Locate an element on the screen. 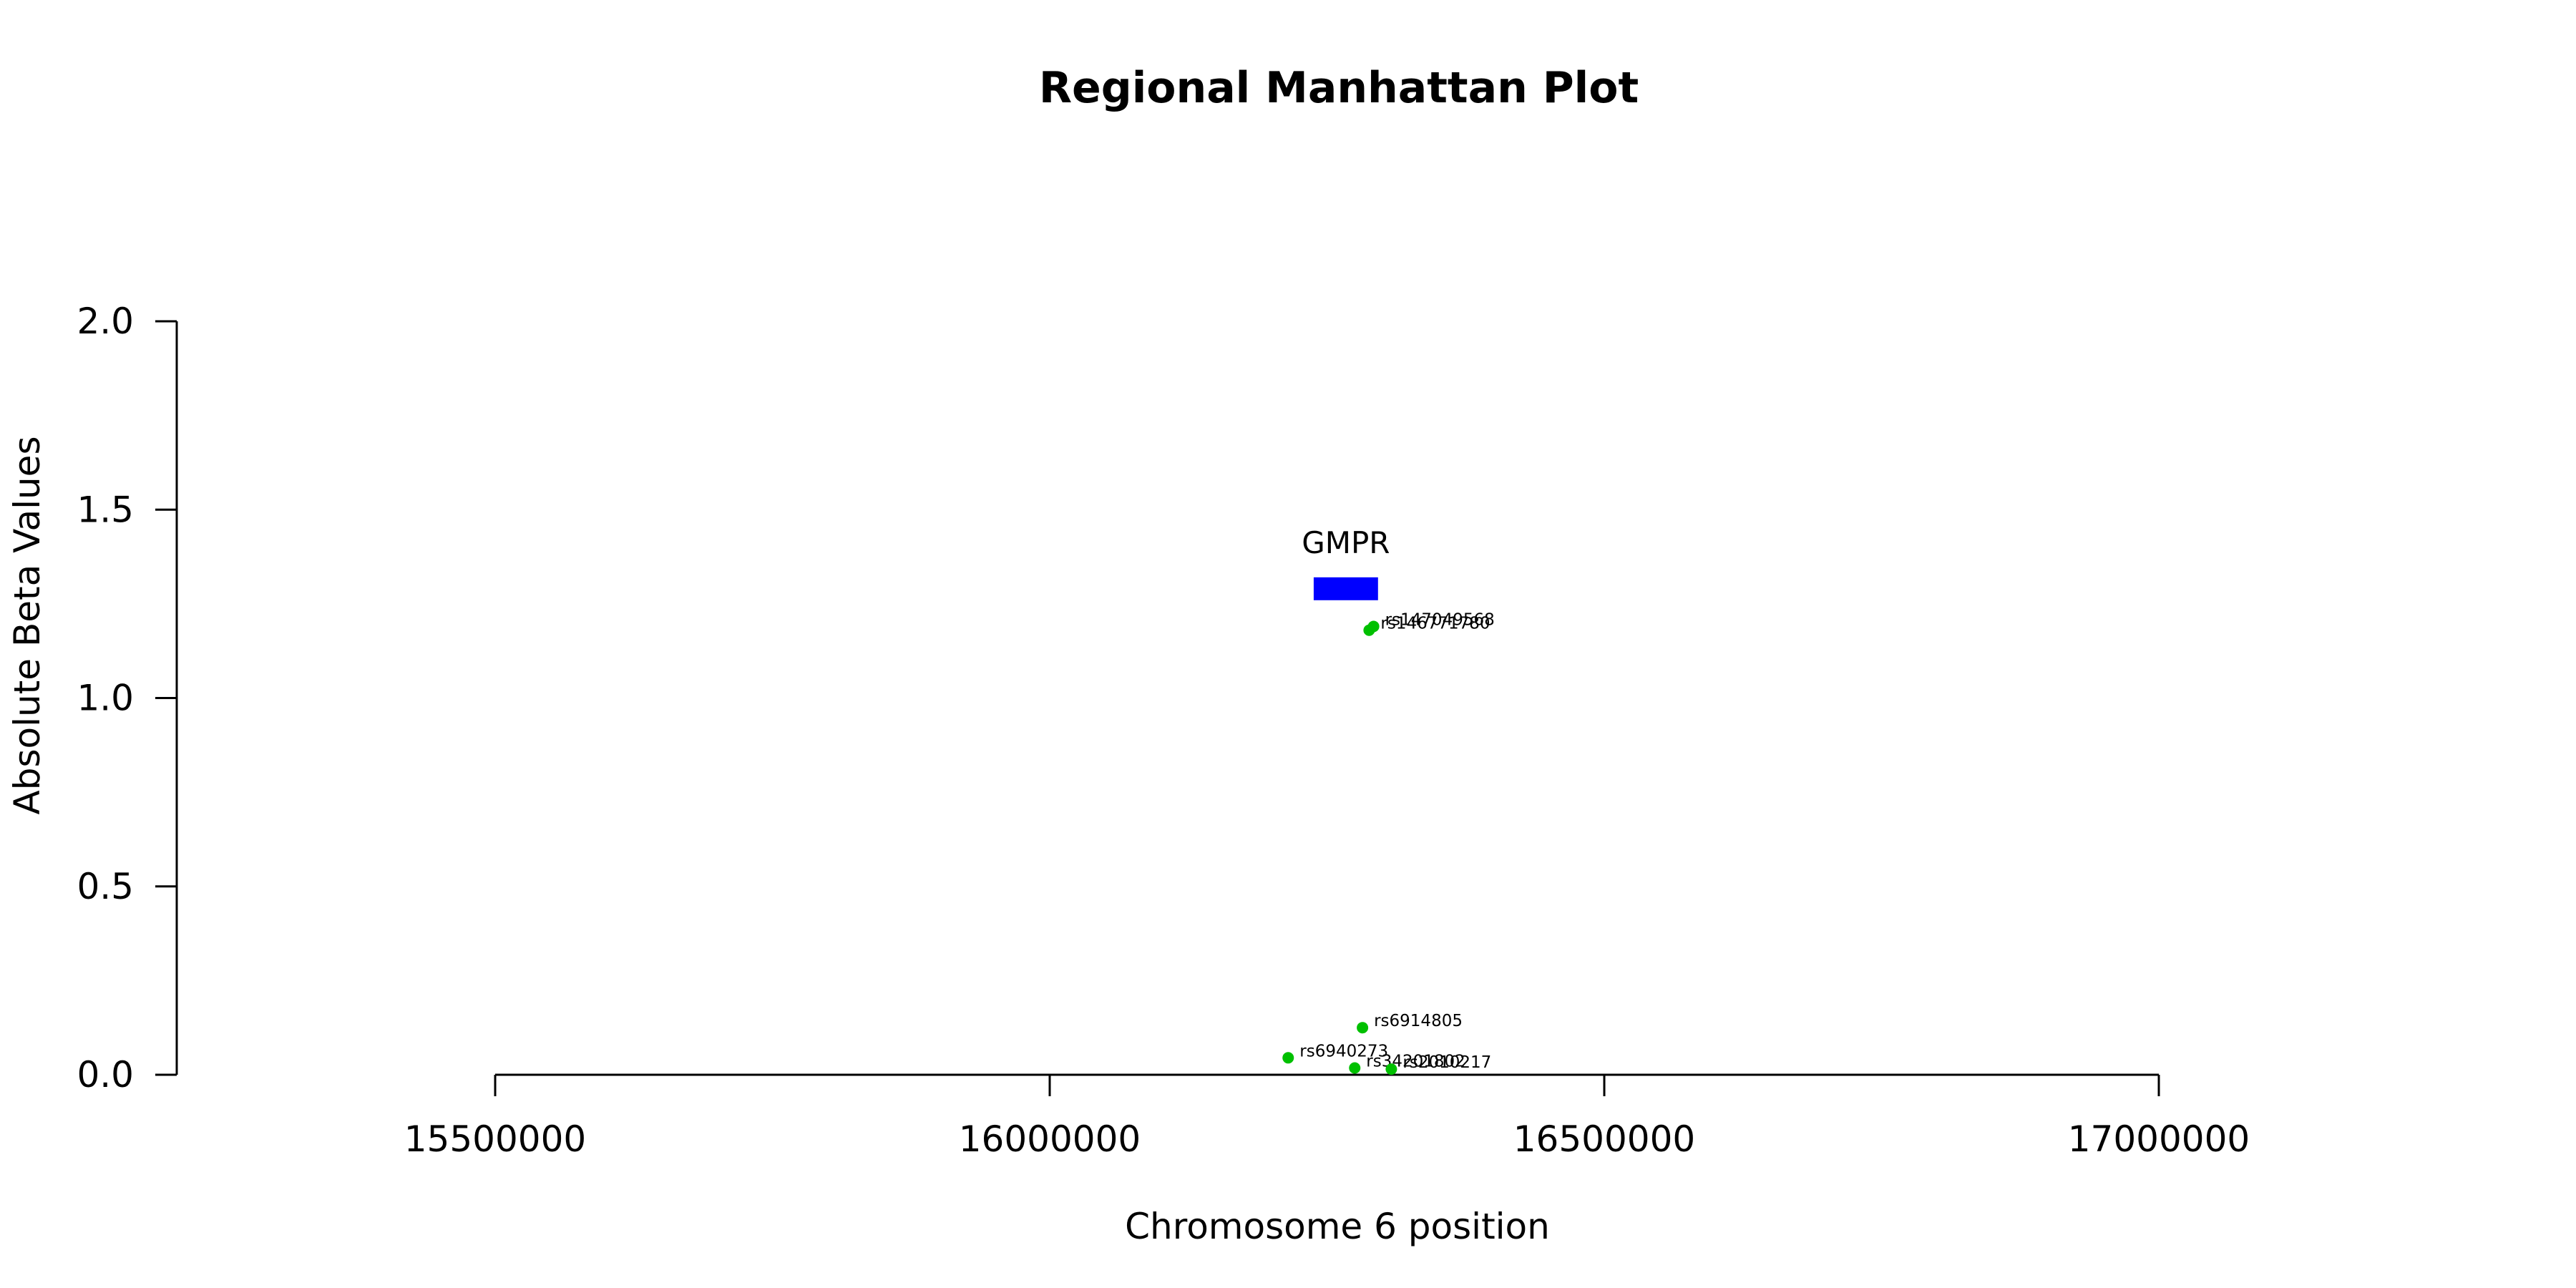 This screenshot has width=2576, height=1288. snp-label: rs6940273 is located at coordinates (1343, 1051).